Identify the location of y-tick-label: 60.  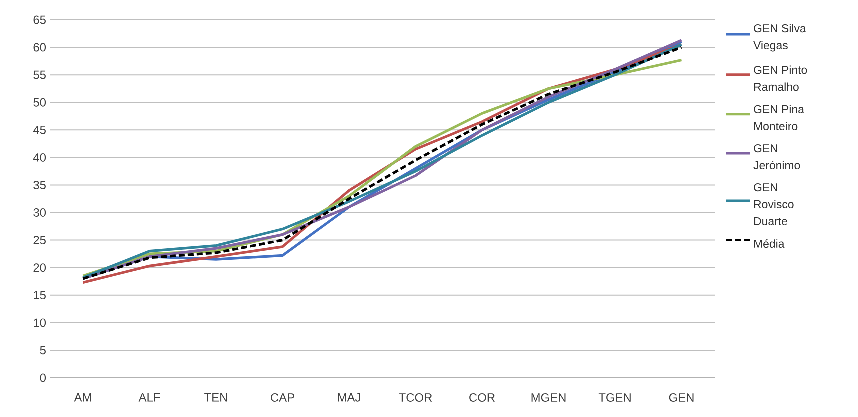
(40, 47).